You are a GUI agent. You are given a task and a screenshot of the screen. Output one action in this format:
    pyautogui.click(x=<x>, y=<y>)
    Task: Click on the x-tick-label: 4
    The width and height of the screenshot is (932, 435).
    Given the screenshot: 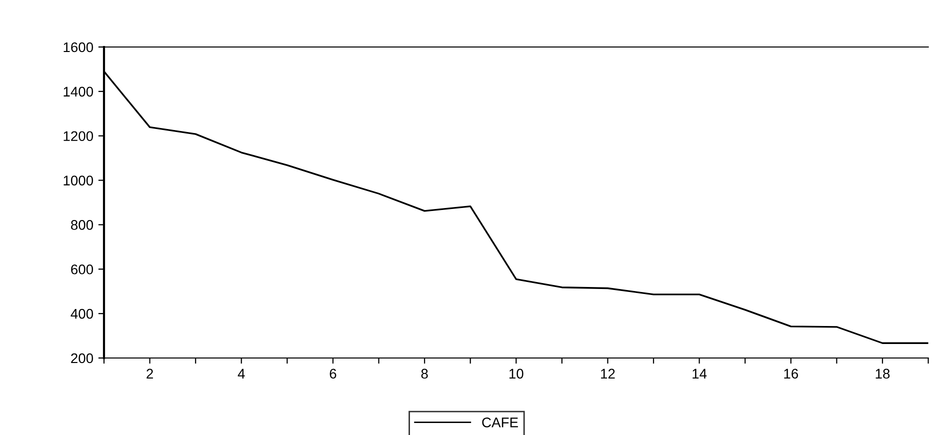 What is the action you would take?
    pyautogui.click(x=241, y=373)
    